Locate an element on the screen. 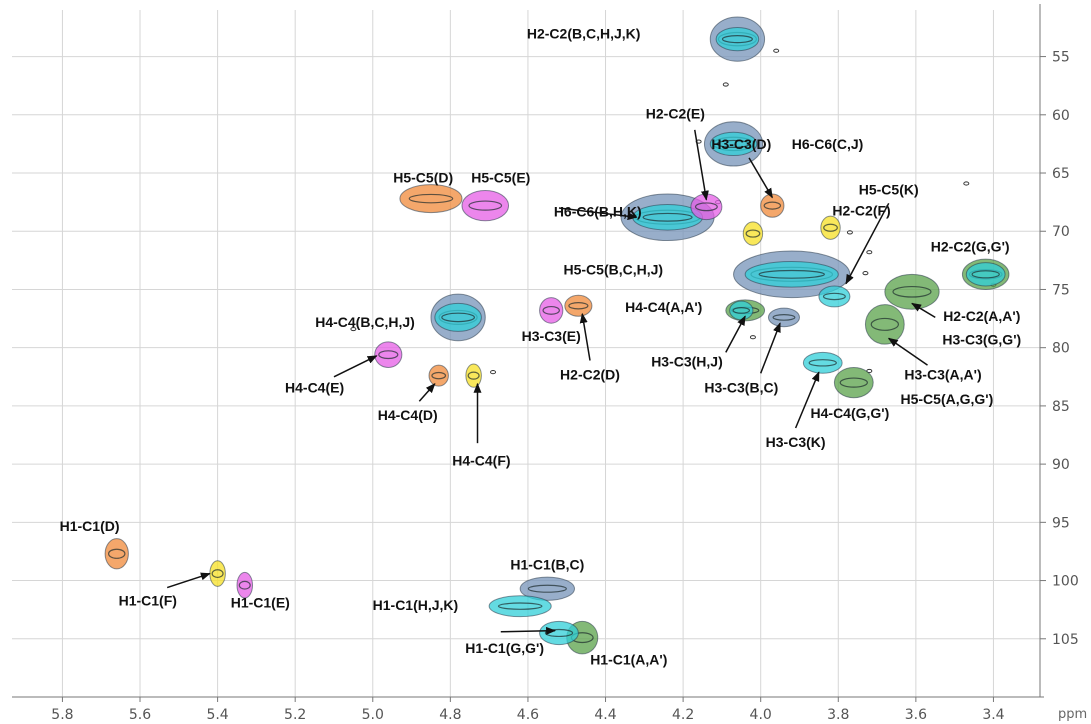 This screenshot has width=1091, height=724. y-tick-label: 95 is located at coordinates (1061, 523).